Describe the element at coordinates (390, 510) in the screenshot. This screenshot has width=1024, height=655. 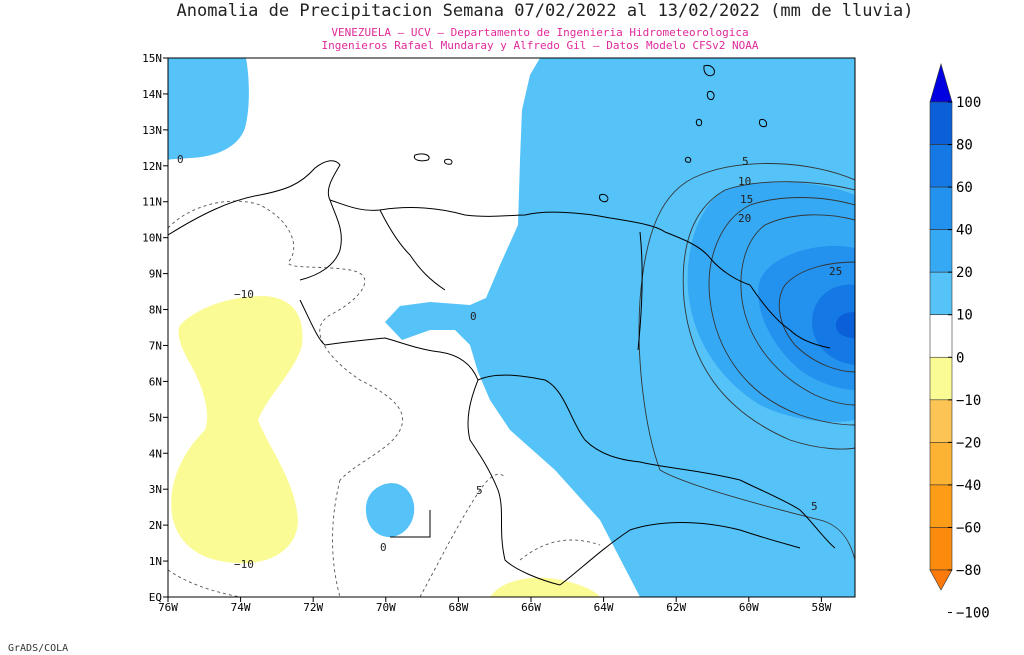
I see `positive-anomaly-blob-south` at that location.